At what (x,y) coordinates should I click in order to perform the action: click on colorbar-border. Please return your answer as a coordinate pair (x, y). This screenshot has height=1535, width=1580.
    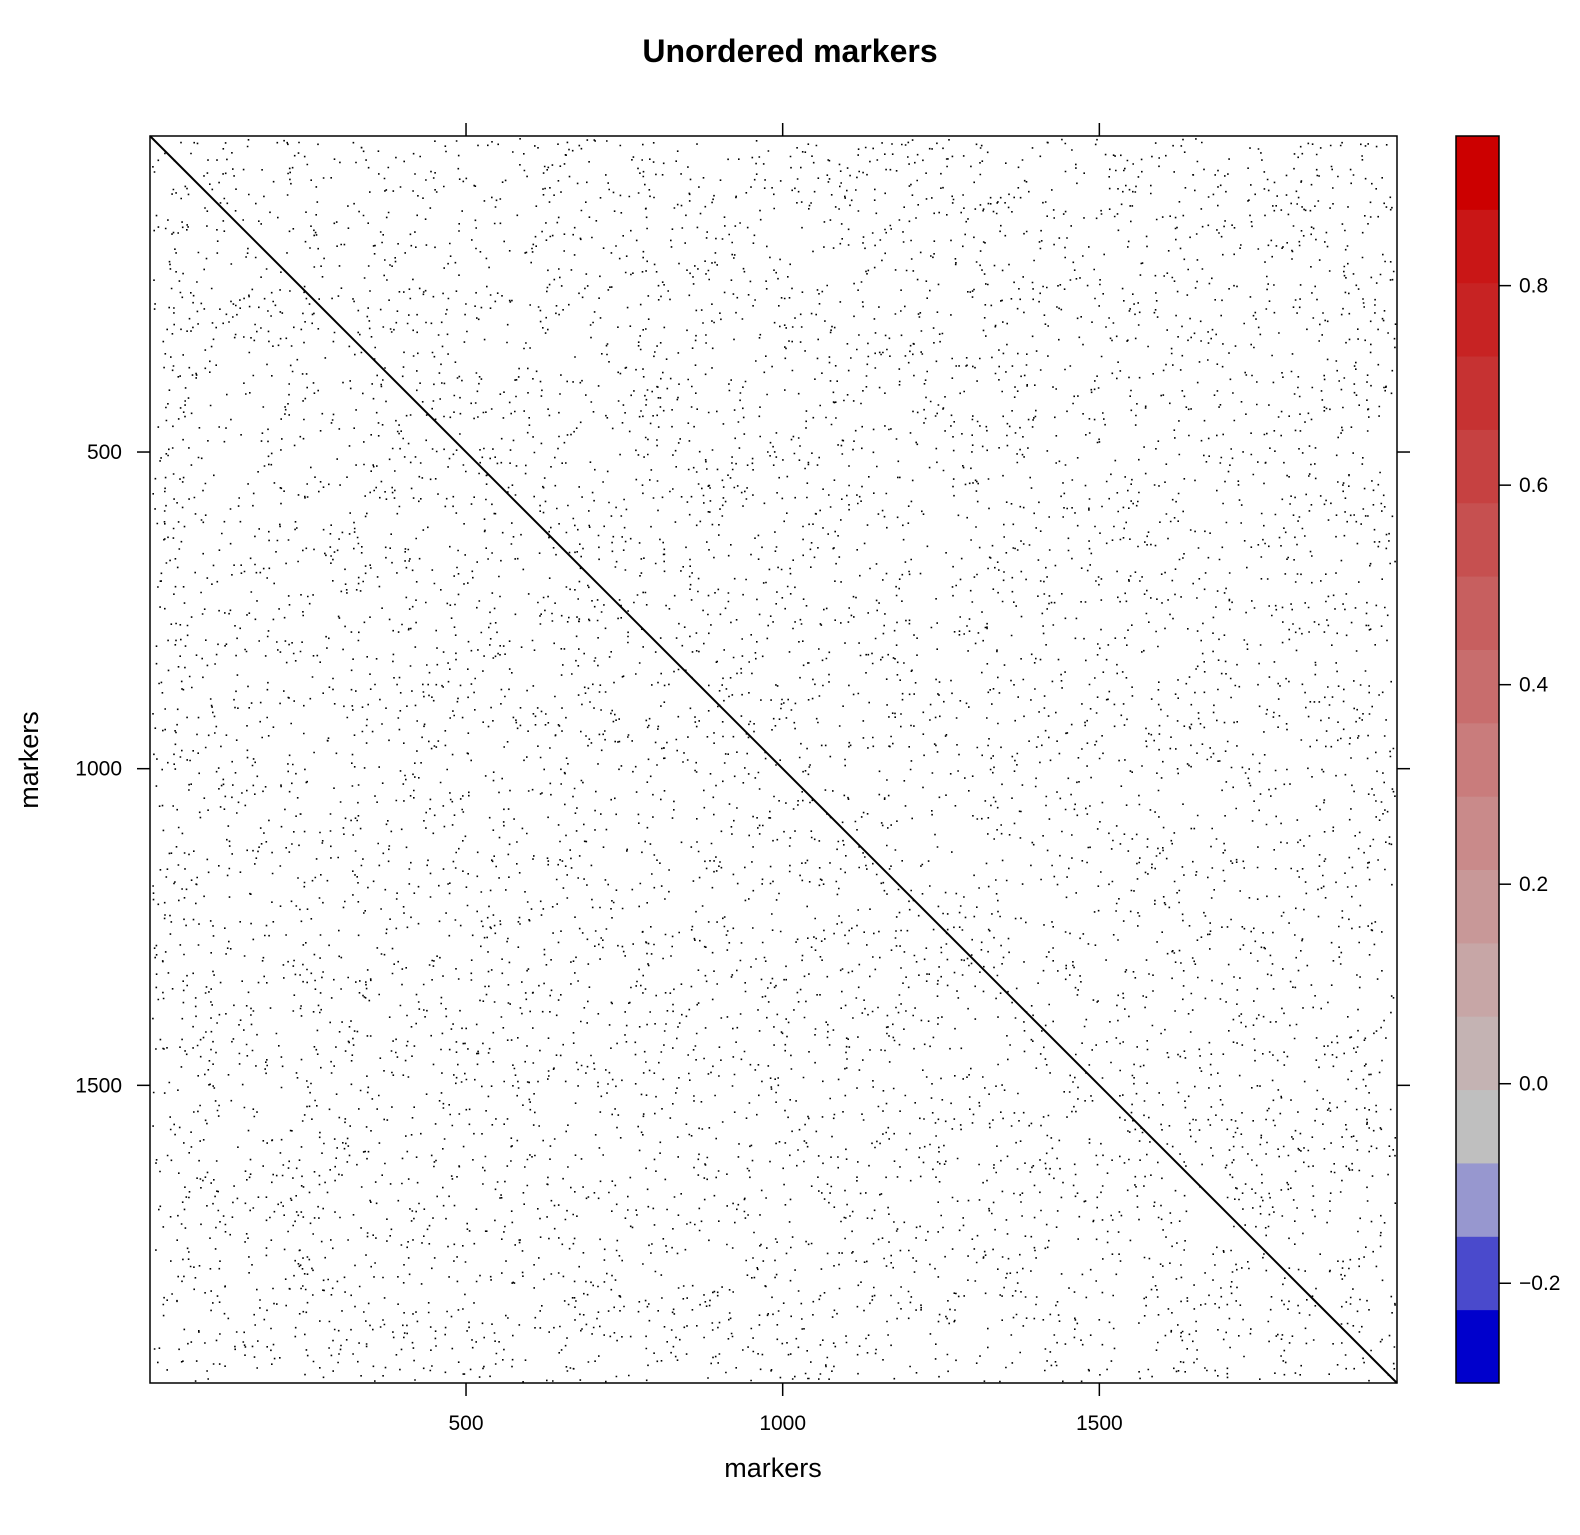
    Looking at the image, I should click on (1477, 759).